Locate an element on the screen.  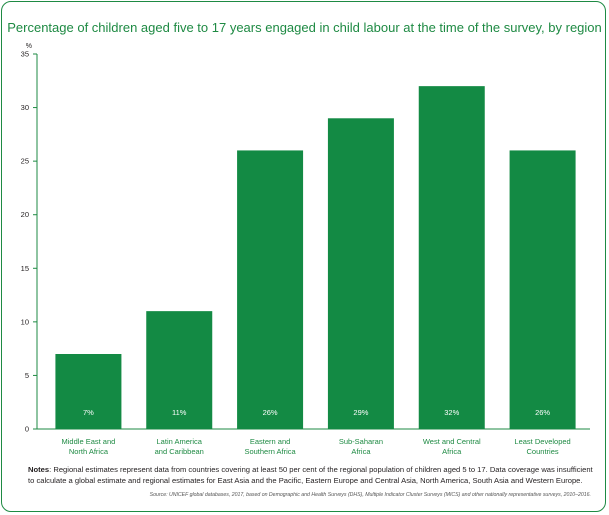
y-tick-label: 5 is located at coordinates (27, 375).